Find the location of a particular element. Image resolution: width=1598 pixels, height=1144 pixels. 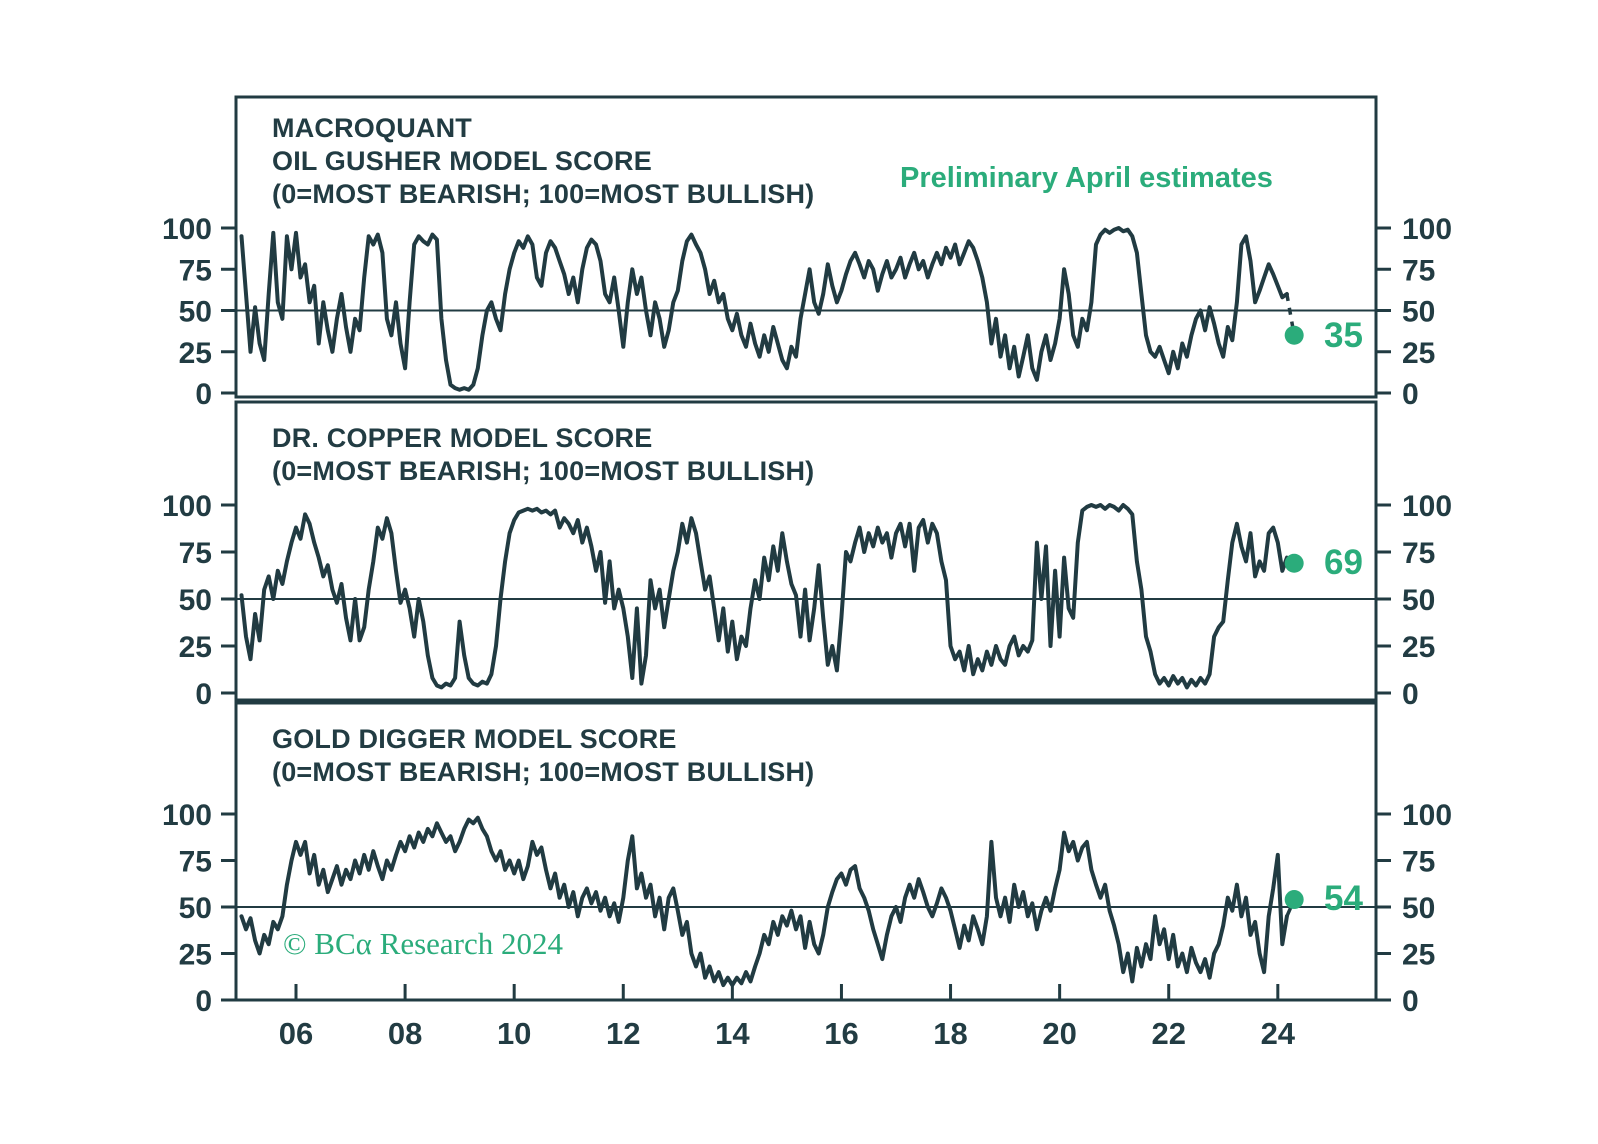

x-tick-label: 10 is located at coordinates (514, 1033).